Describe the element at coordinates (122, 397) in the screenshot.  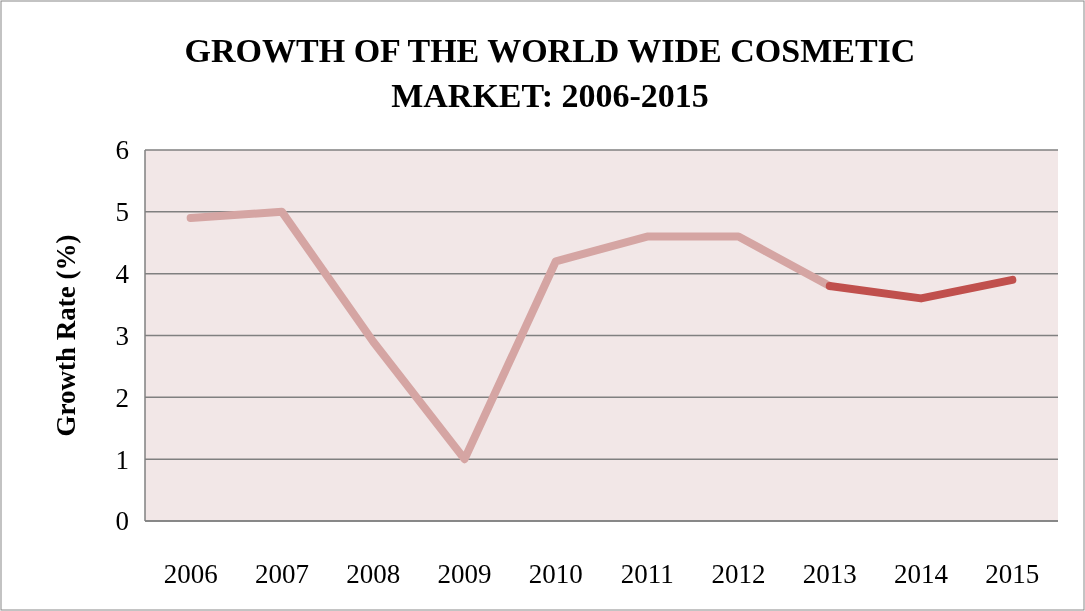
I see `y-tick-label: 2` at that location.